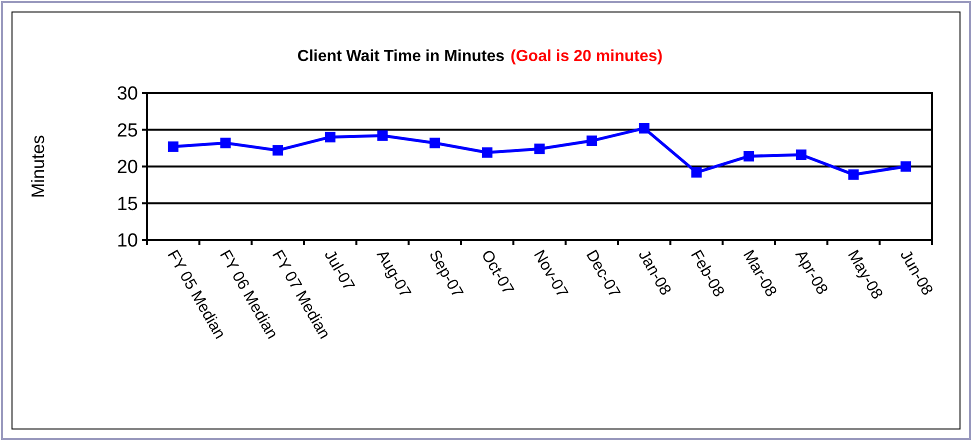 The width and height of the screenshot is (974, 445). What do you see at coordinates (38, 166) in the screenshot?
I see `y-axis-title: Minutes` at bounding box center [38, 166].